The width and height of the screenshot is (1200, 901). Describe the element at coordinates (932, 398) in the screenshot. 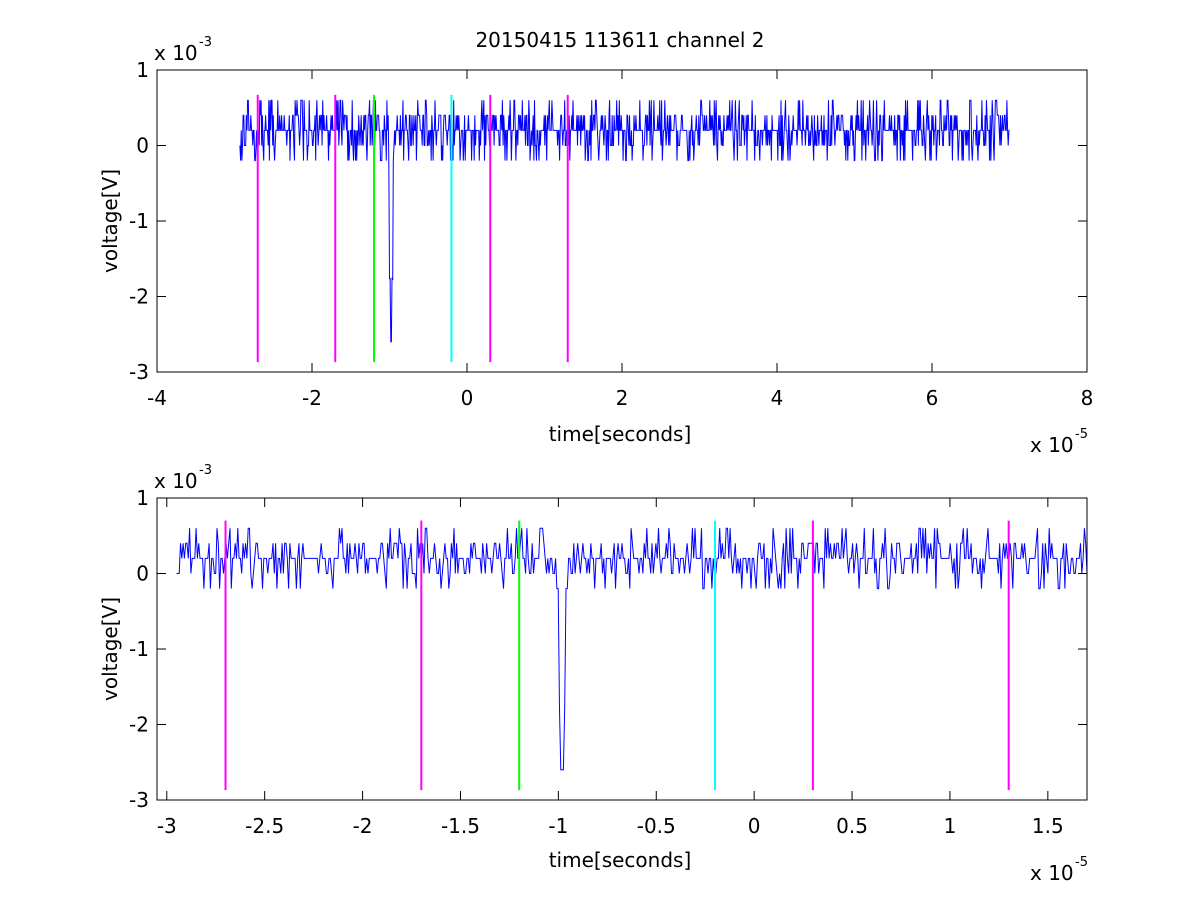

I see `x-tick-label: 6` at that location.